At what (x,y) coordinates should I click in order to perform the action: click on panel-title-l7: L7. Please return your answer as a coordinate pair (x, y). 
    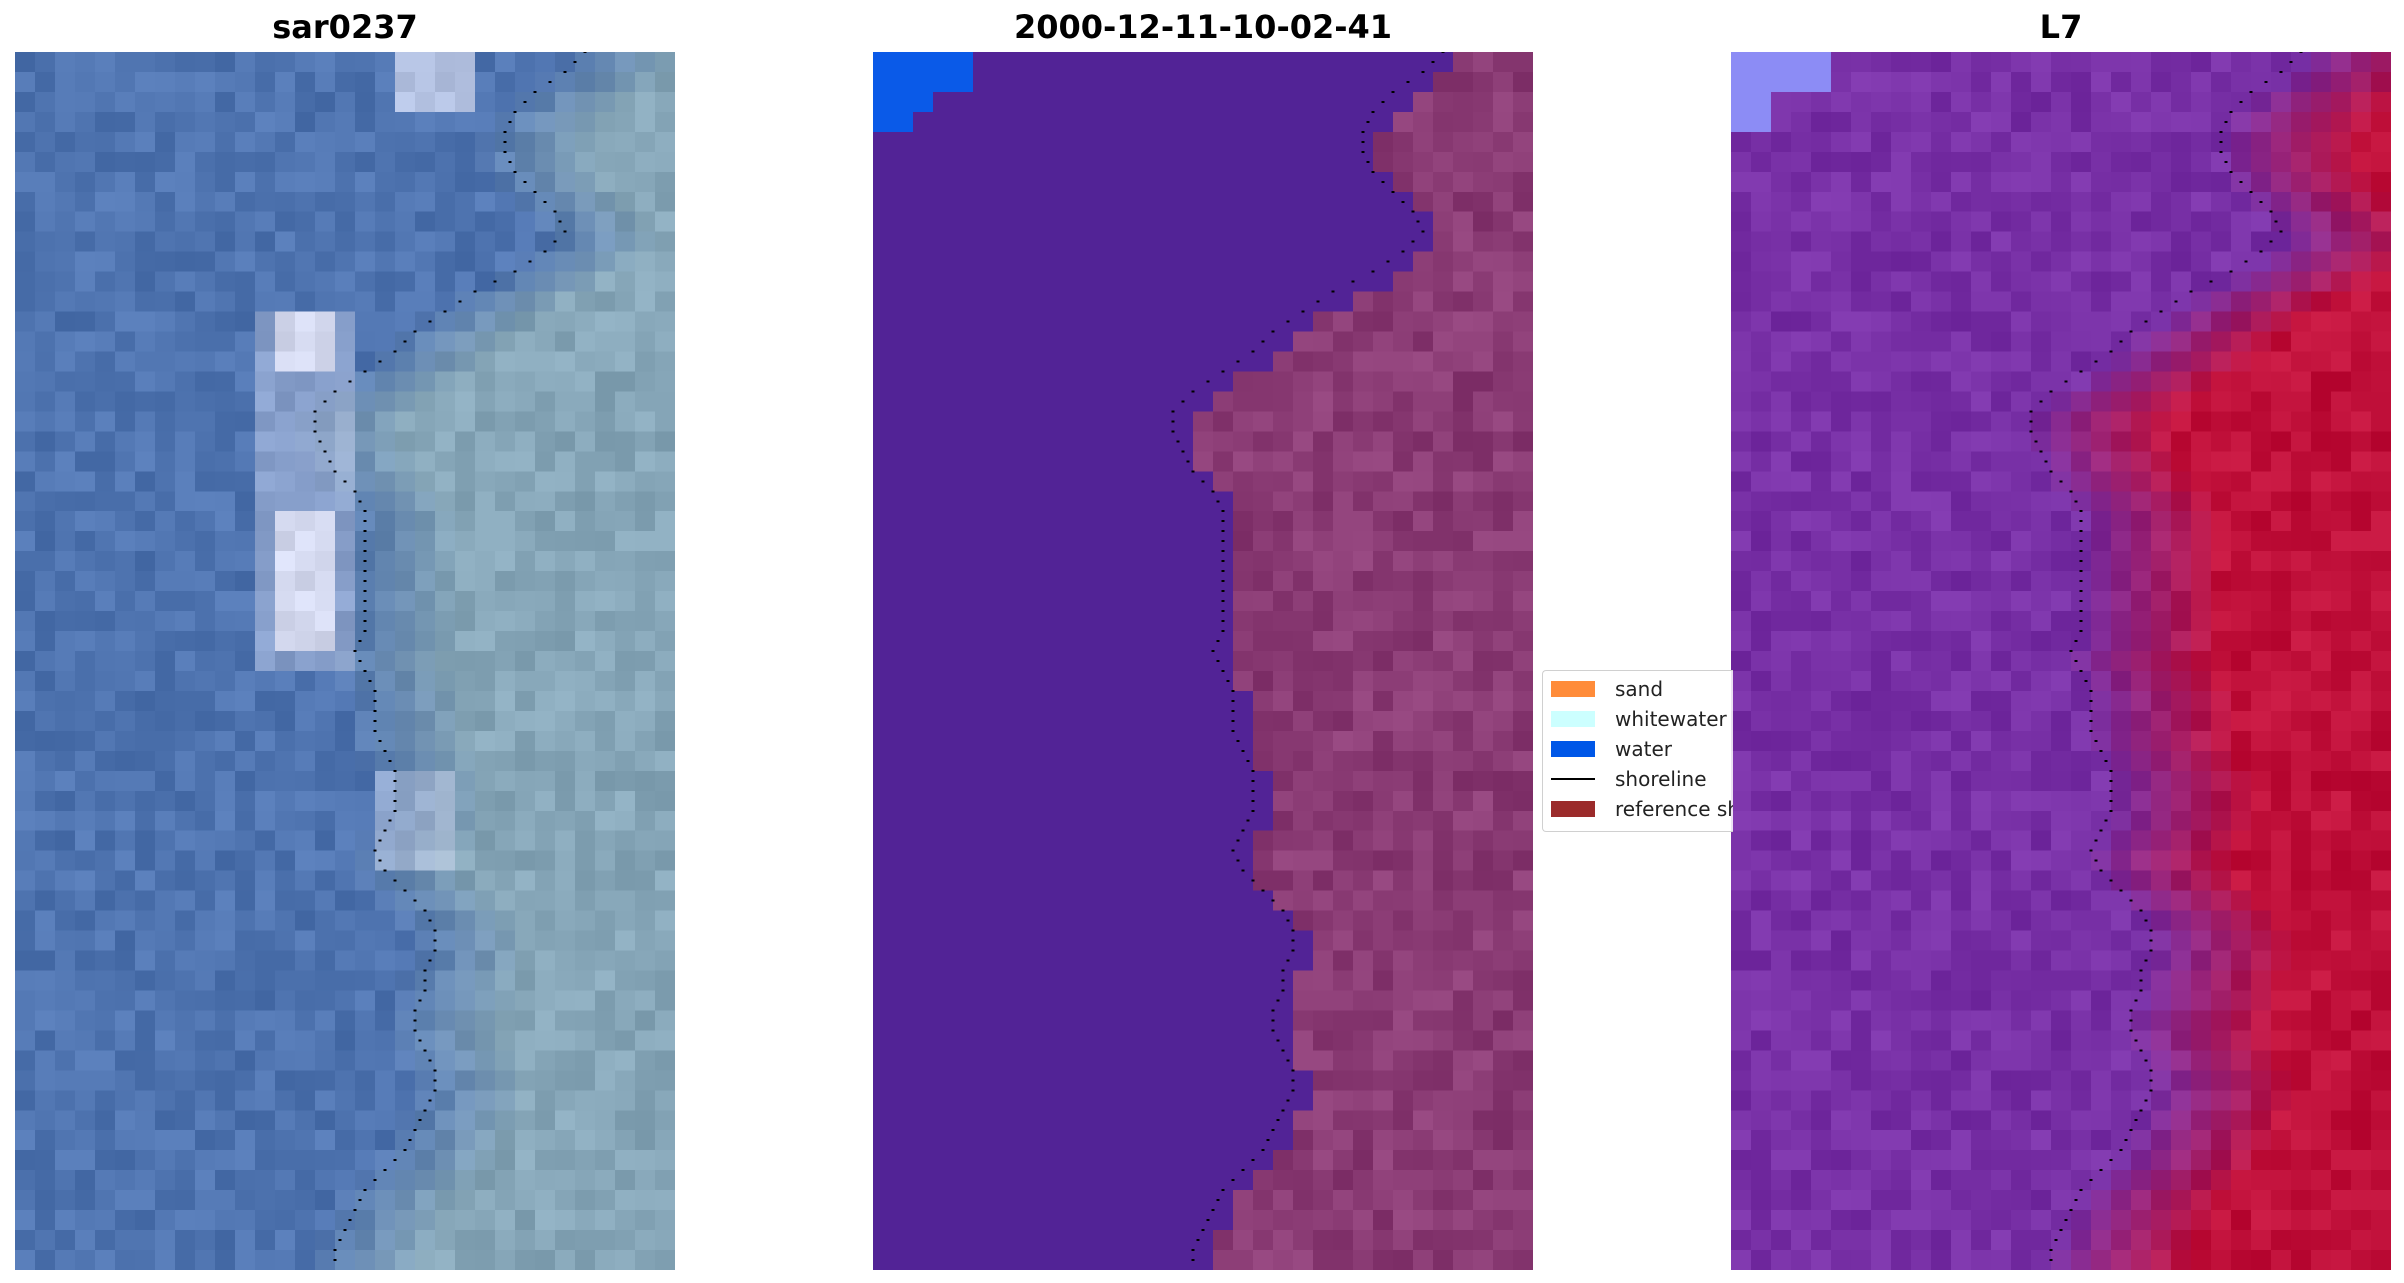
    Looking at the image, I should click on (2061, 27).